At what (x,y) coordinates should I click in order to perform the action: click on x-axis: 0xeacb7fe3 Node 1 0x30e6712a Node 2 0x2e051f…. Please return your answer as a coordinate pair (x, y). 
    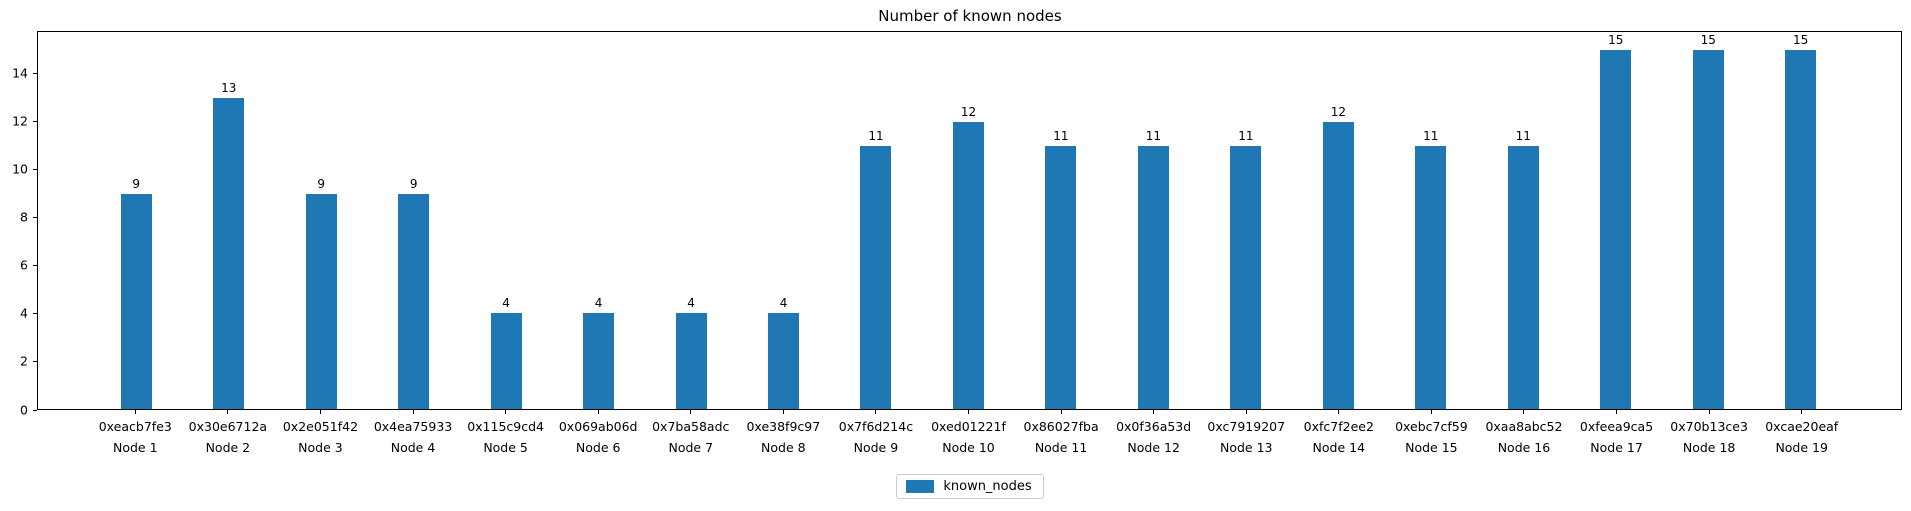
    Looking at the image, I should click on (969, 432).